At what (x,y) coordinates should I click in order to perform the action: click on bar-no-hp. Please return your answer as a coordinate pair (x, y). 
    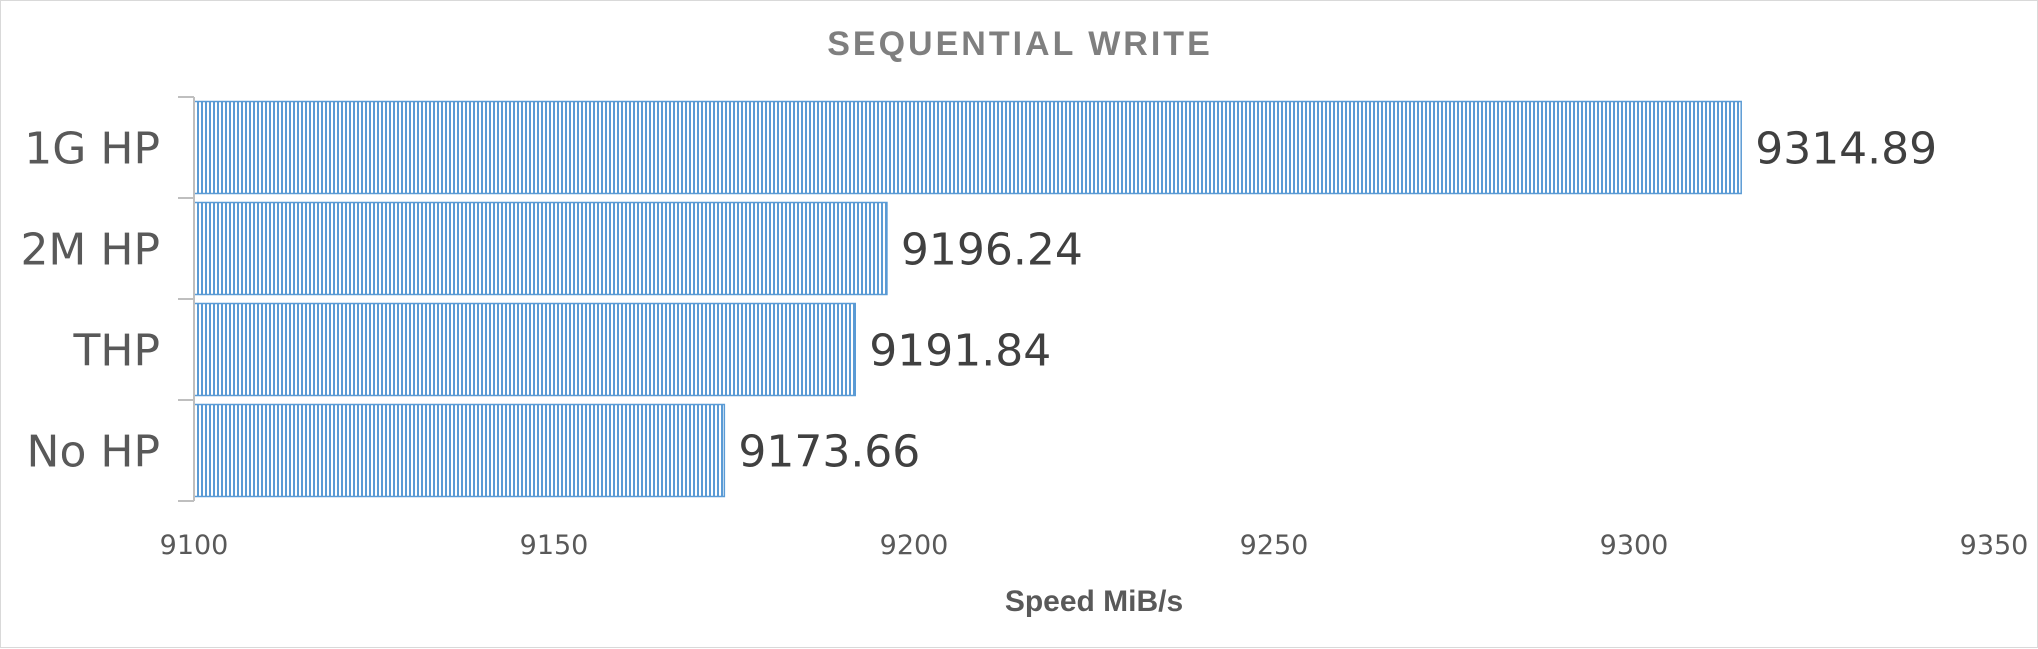
    Looking at the image, I should click on (459, 450).